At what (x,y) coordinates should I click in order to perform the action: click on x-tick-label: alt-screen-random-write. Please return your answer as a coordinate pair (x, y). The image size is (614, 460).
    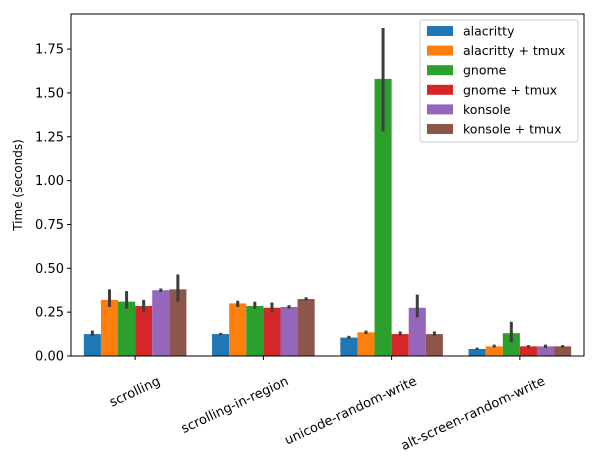
    Looking at the image, I should click on (473, 414).